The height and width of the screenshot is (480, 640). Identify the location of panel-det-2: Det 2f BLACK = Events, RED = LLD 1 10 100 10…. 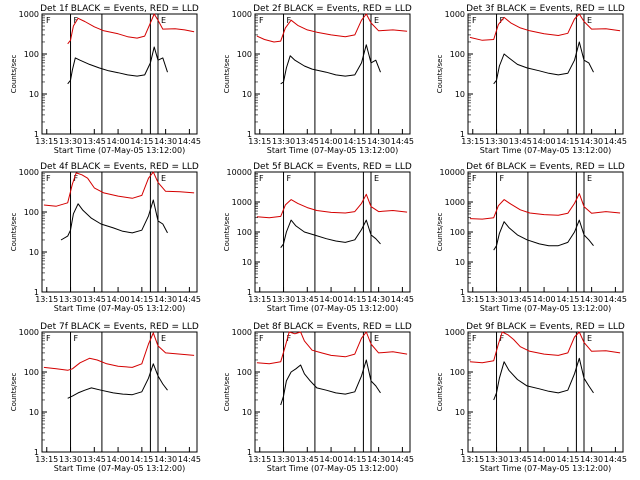
(318, 79).